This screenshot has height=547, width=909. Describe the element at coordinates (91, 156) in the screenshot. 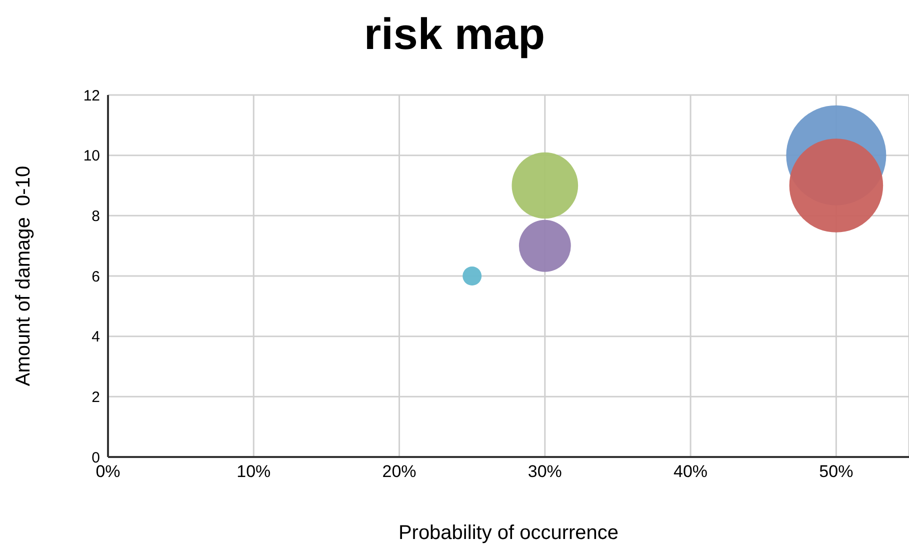

I see `y-tick-label: 10` at that location.